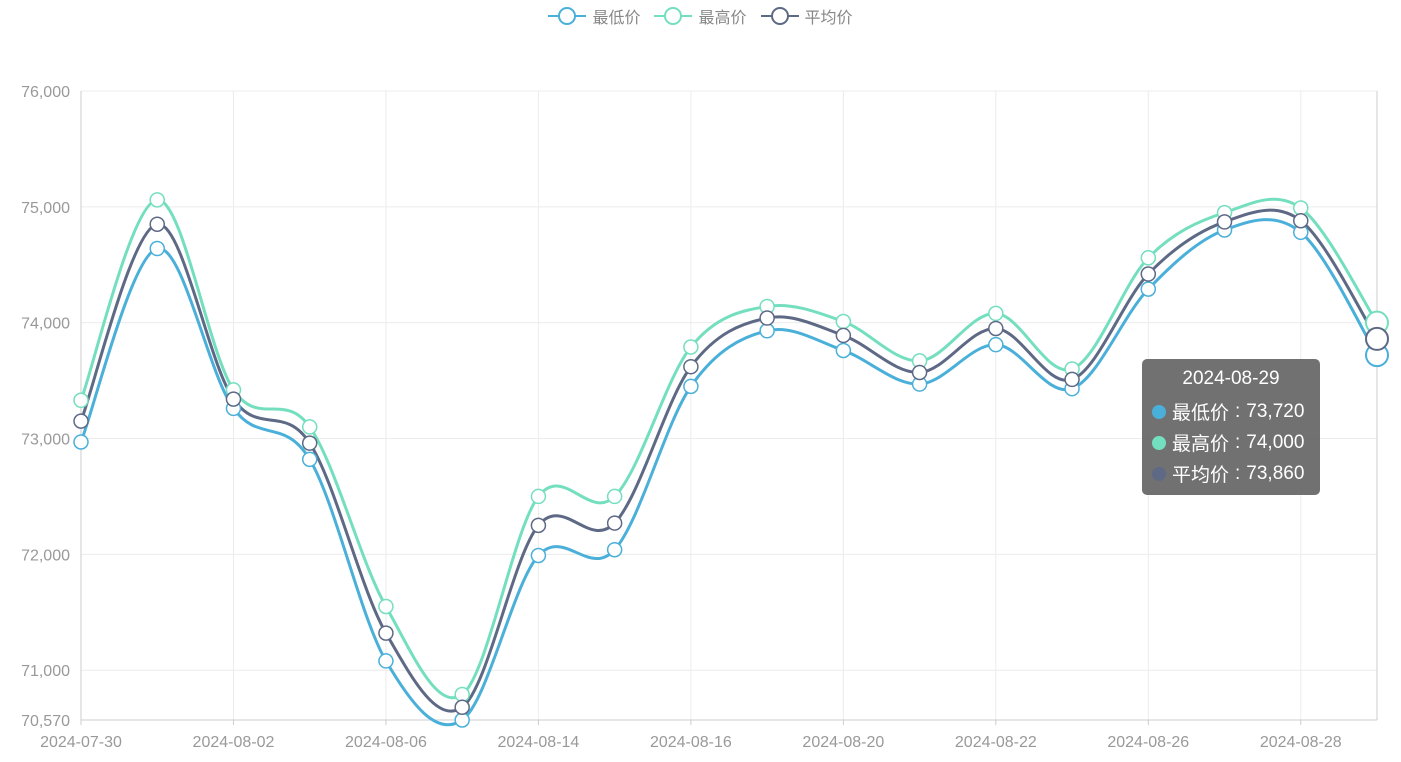  Describe the element at coordinates (1231, 442) in the screenshot. I see `tooltip-row-high: 最高价: 74,000` at that location.